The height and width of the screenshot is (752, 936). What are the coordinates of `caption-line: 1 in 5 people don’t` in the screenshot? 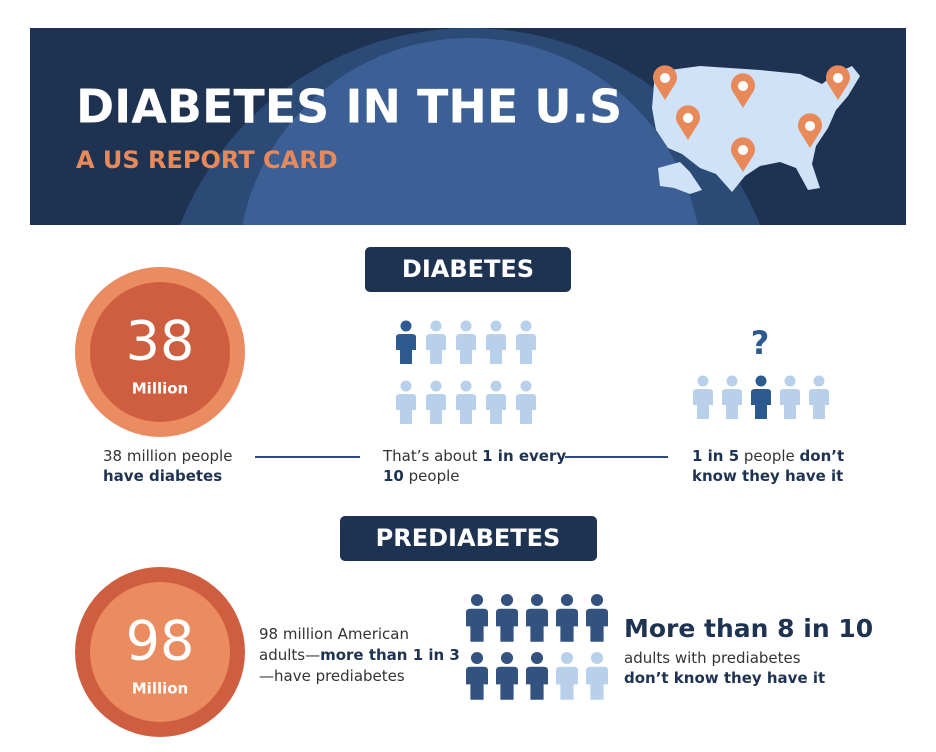 It's located at (768, 456).